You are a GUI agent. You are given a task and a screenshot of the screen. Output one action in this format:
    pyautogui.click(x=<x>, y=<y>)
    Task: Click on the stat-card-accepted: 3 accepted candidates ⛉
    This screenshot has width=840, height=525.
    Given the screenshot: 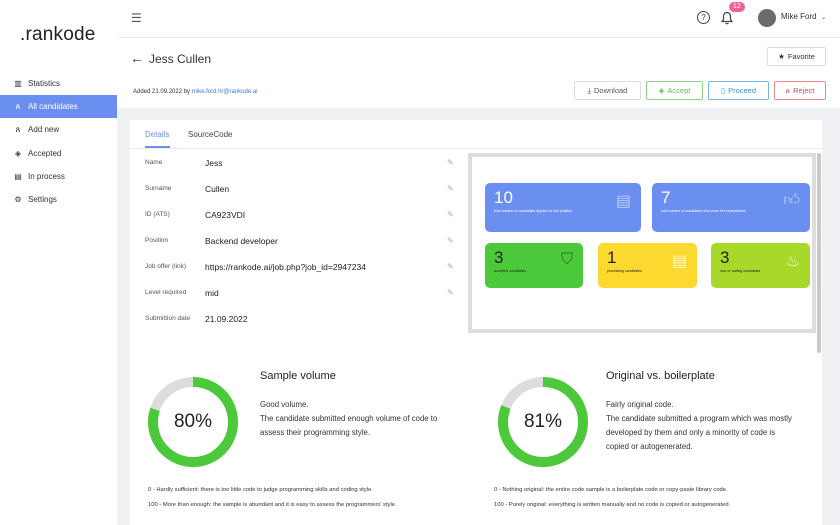 What is the action you would take?
    pyautogui.click(x=534, y=265)
    